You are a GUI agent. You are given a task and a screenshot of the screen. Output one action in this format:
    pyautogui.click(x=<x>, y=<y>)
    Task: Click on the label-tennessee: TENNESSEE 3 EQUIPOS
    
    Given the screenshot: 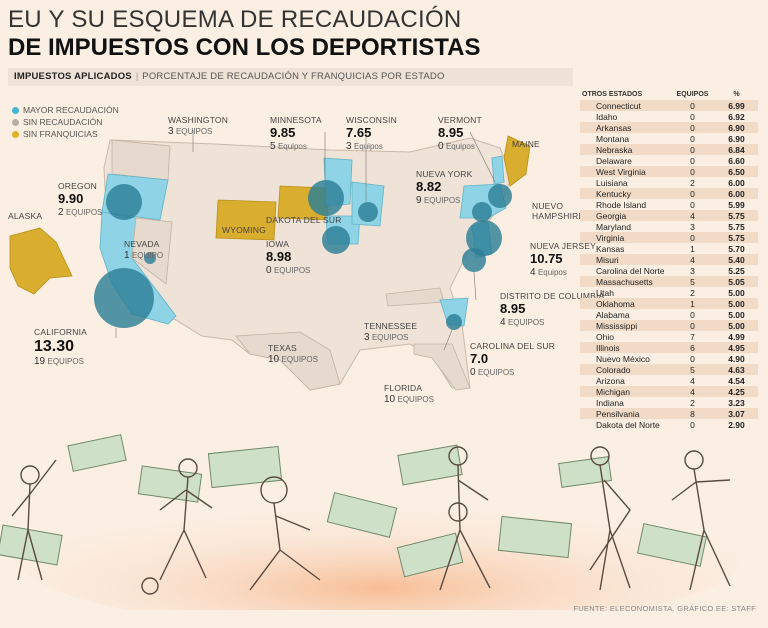 What is the action you would take?
    pyautogui.click(x=391, y=332)
    